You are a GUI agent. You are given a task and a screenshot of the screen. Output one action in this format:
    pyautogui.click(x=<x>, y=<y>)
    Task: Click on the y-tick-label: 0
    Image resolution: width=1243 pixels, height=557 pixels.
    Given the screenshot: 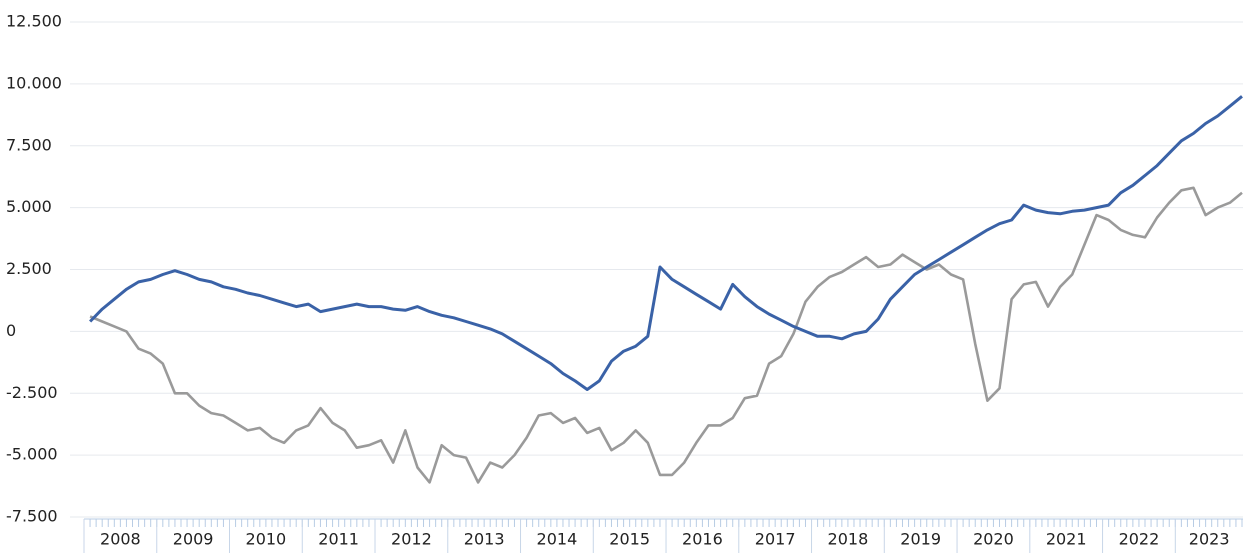 What is the action you would take?
    pyautogui.click(x=11, y=330)
    